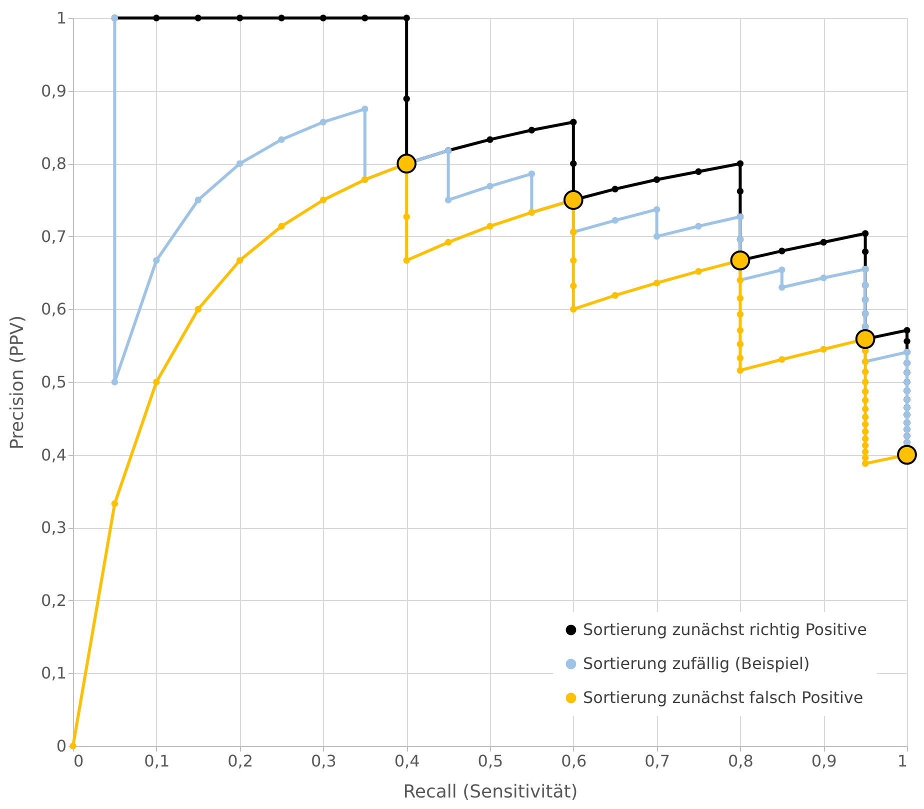 The image size is (924, 809). I want to click on y-tick-label: 0,7, so click(53, 236).